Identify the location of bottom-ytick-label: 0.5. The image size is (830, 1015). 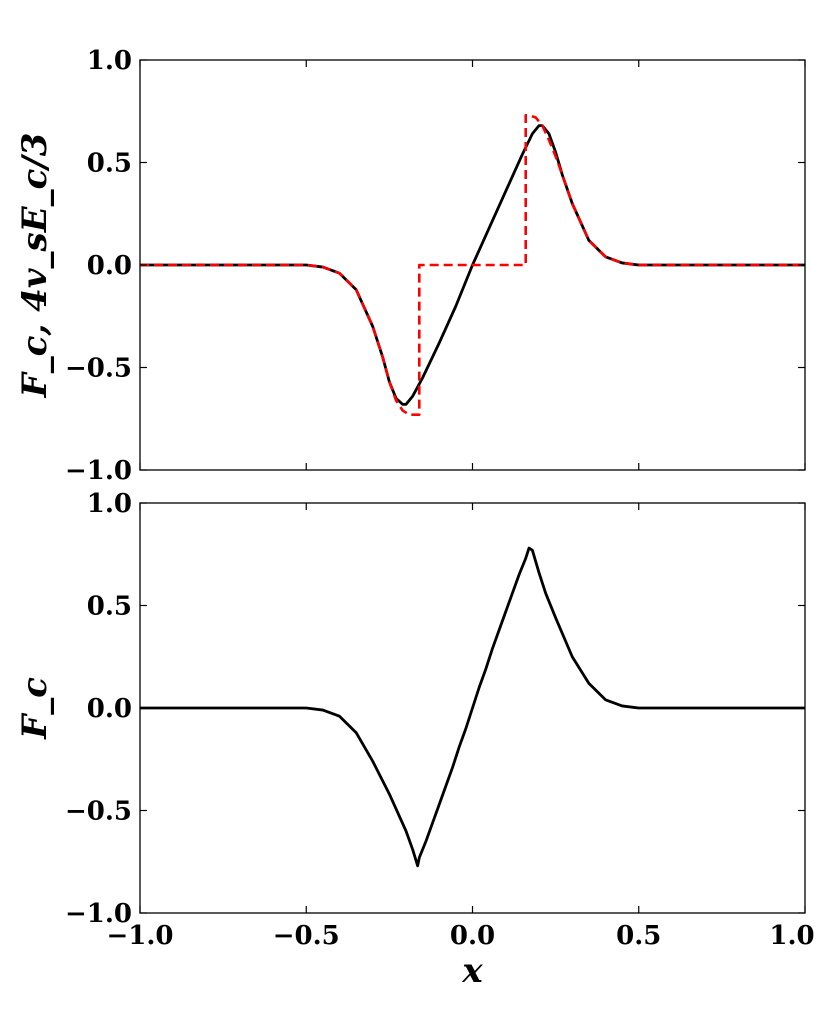
(109, 607).